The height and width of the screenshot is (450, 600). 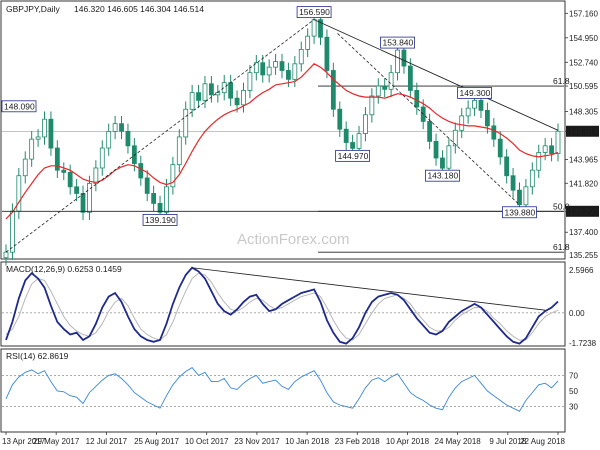 I want to click on price-annotation-label: 153.840, so click(x=398, y=43).